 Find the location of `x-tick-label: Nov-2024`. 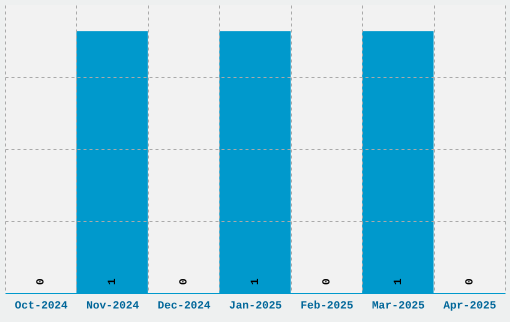

x-tick-label: Nov-2024 is located at coordinates (113, 306).